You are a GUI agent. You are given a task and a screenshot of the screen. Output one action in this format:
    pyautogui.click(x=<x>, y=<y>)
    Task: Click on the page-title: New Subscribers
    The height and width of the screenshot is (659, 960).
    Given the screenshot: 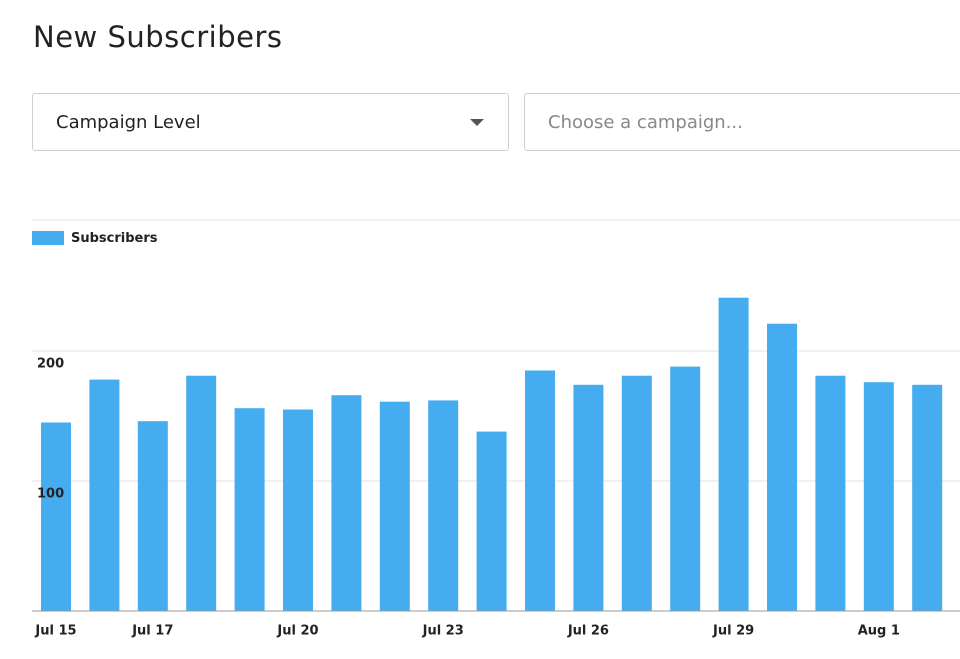 What is the action you would take?
    pyautogui.click(x=158, y=37)
    